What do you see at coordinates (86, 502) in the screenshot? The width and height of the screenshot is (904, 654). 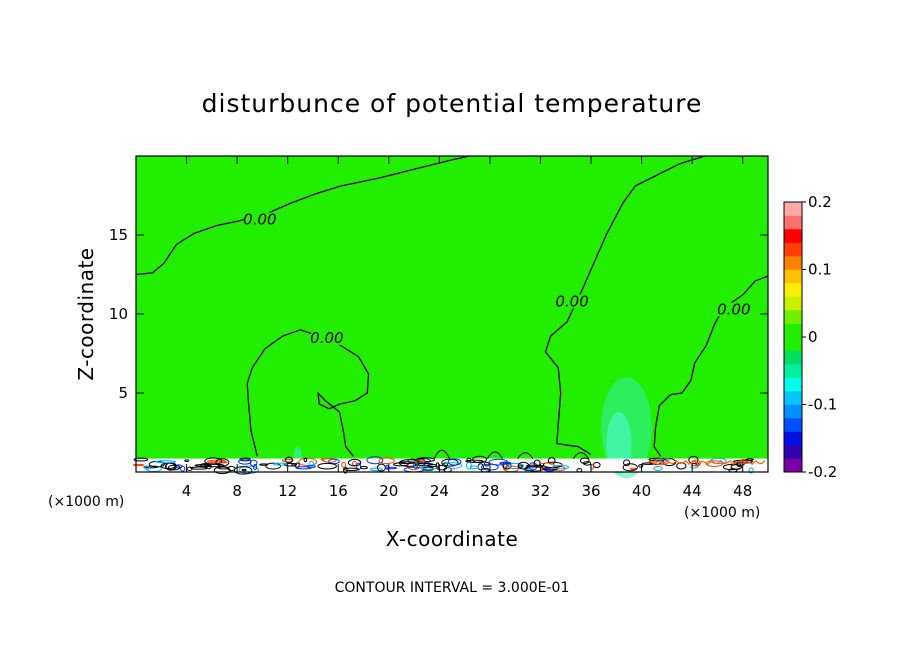 I see `x-unit-label-left: (×1000 m)` at bounding box center [86, 502].